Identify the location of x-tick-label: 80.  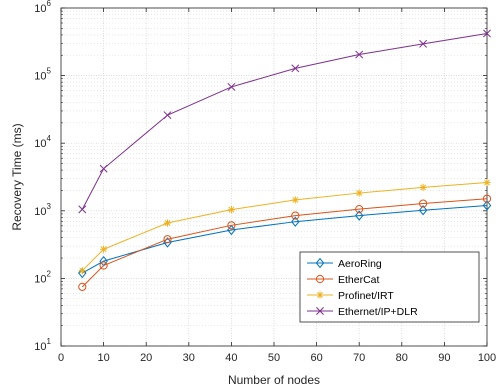
(402, 358).